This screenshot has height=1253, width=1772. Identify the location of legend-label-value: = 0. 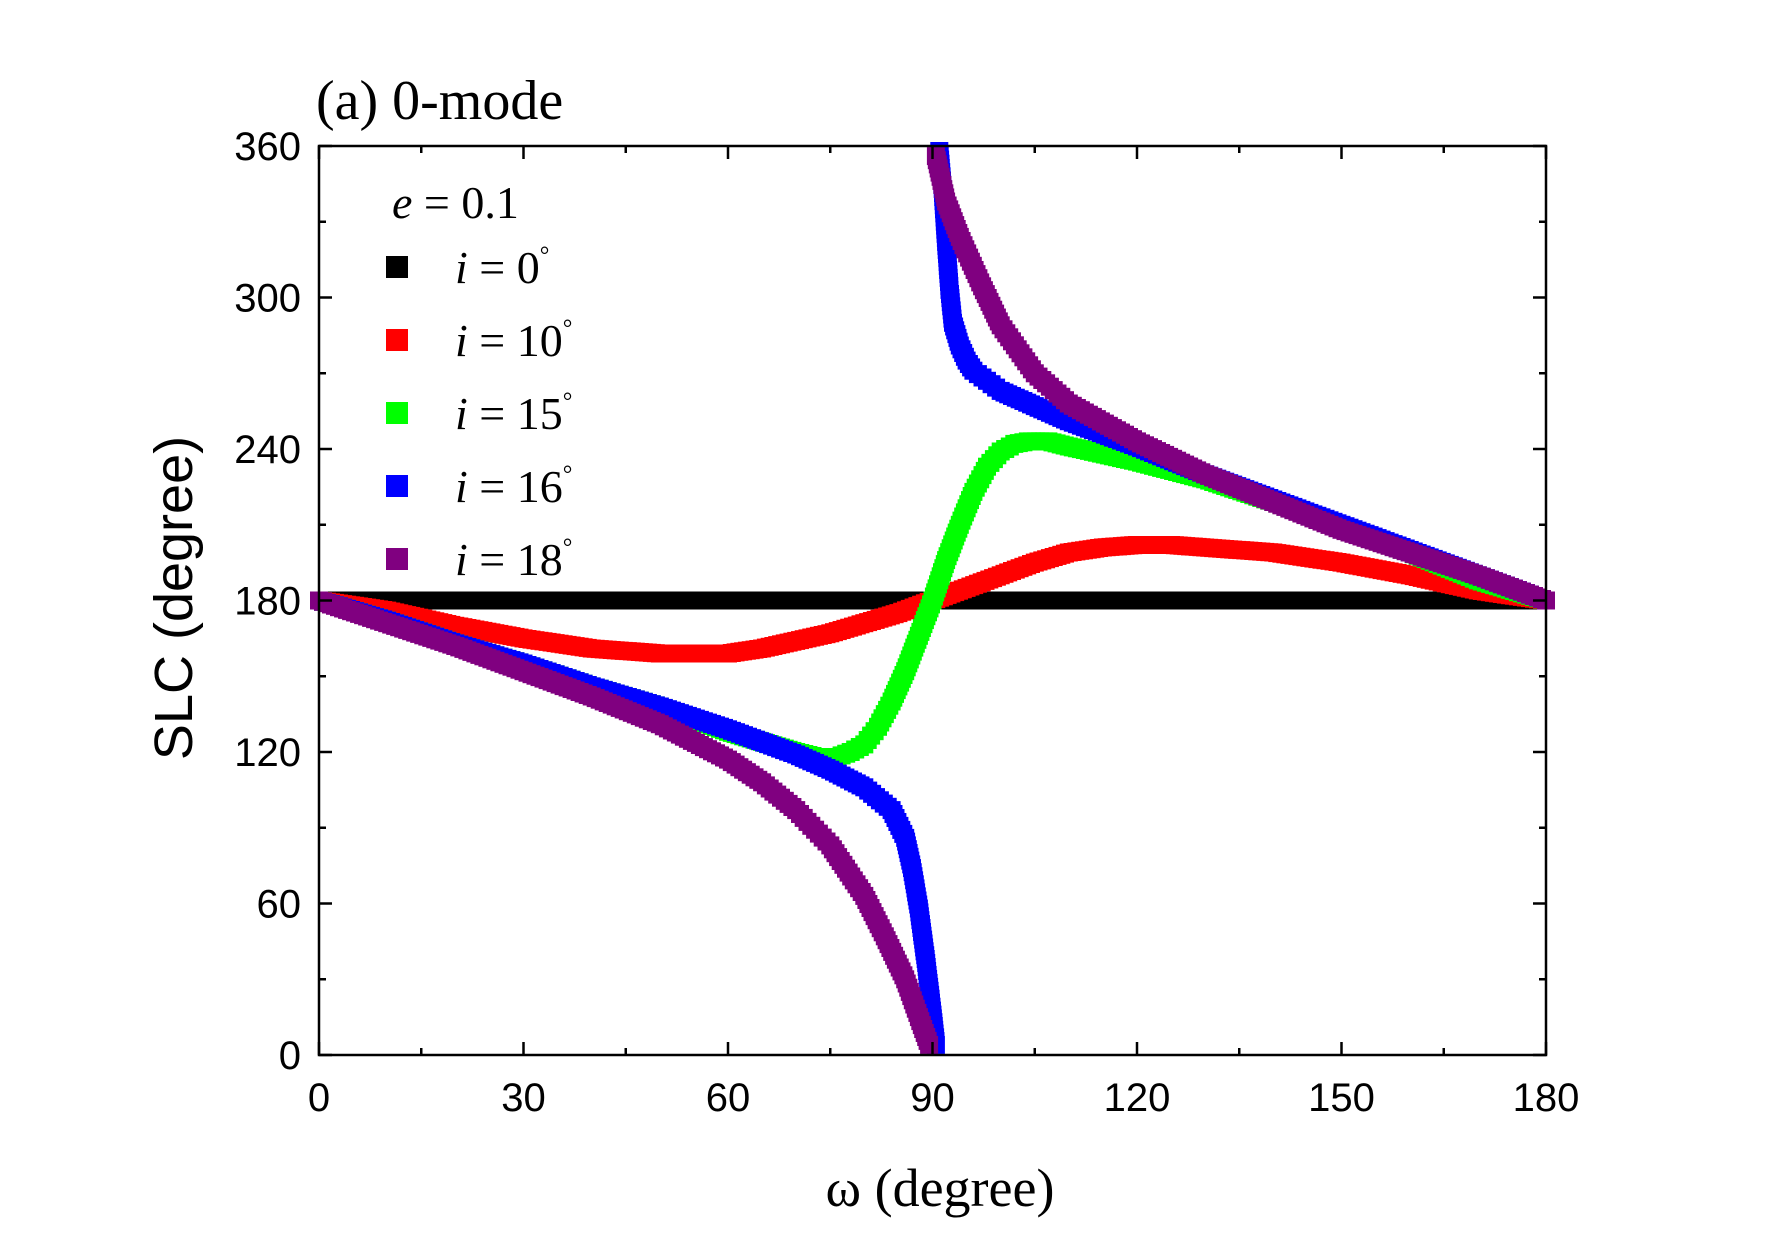
(504, 267).